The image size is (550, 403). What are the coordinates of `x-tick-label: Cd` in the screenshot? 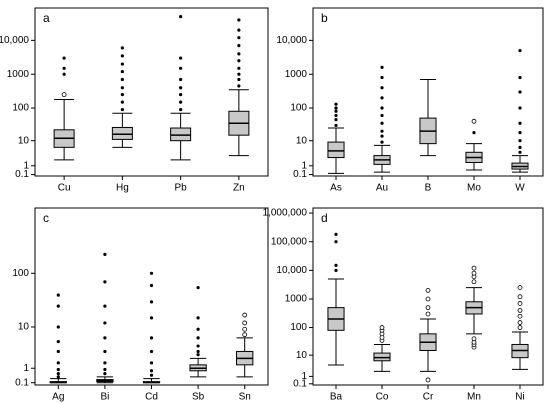 It's located at (151, 397).